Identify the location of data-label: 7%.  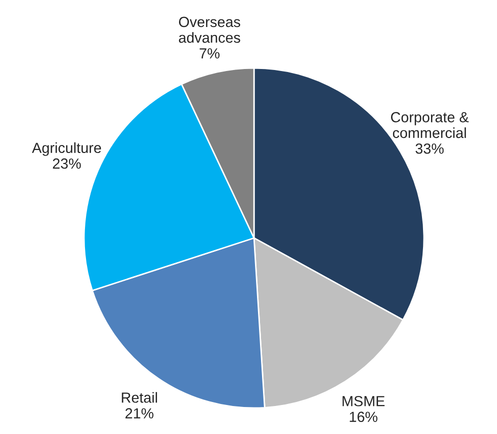
(210, 53).